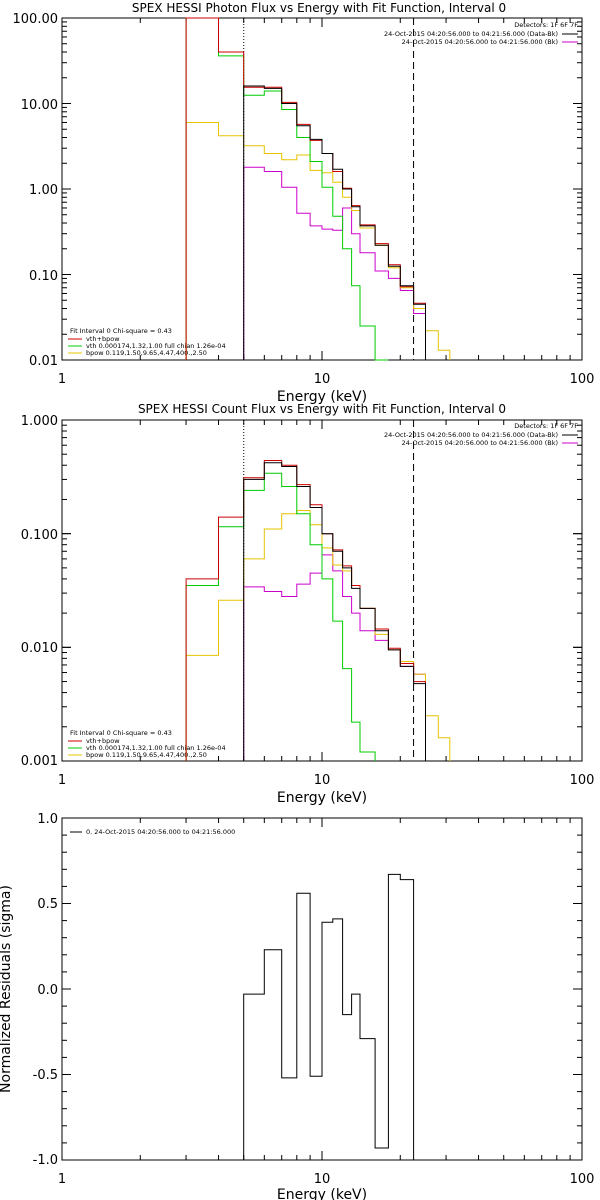 Image resolution: width=600 pixels, height=1200 pixels. Describe the element at coordinates (43, 361) in the screenshot. I see `y-tick-label: 0.01` at that location.